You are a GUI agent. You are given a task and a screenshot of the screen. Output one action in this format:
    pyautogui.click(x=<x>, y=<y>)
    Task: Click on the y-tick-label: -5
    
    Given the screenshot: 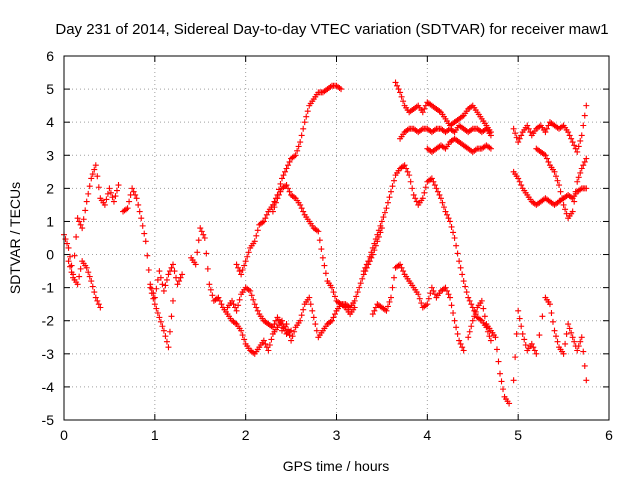 What is the action you would take?
    pyautogui.click(x=48, y=420)
    